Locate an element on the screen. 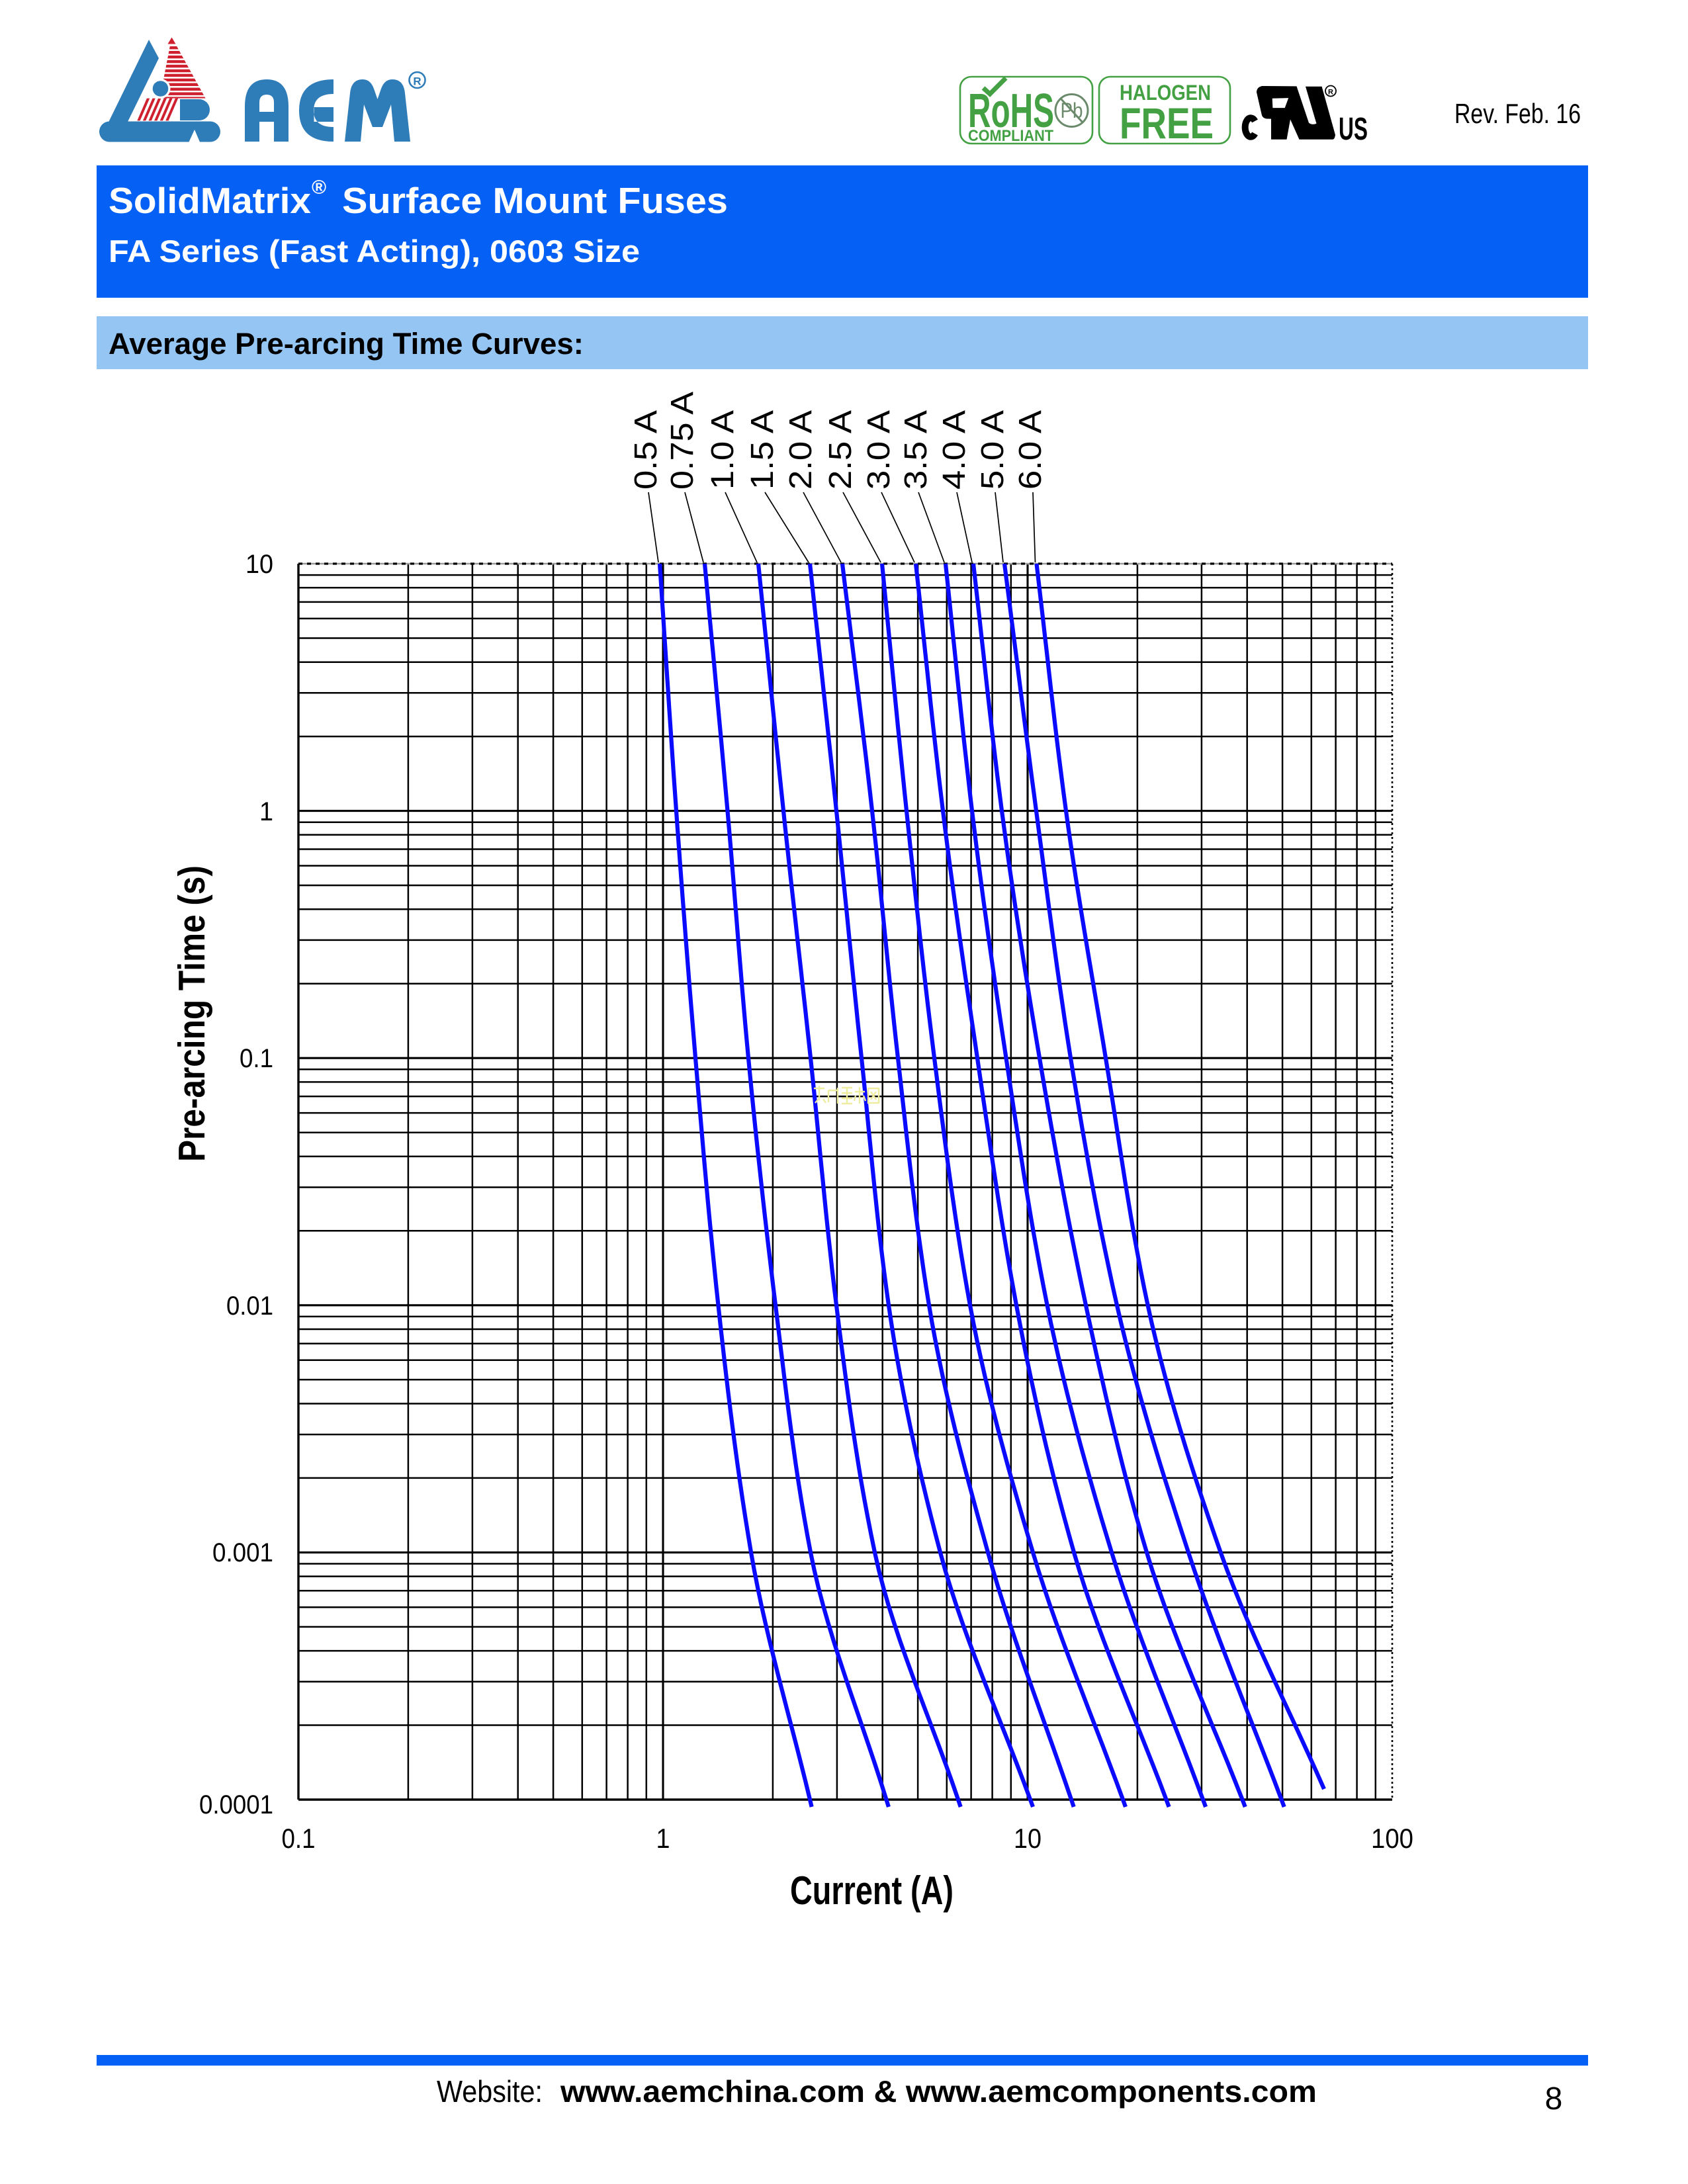  svg-text: 2.5 A is located at coordinates (840, 450).